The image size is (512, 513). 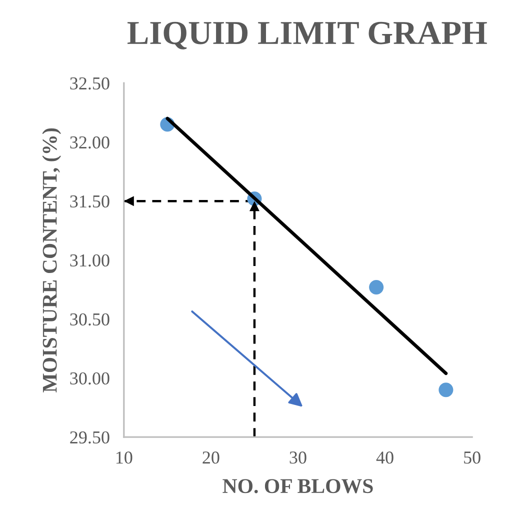 What do you see at coordinates (90, 201) in the screenshot?
I see `y-tick-label: 31.50` at bounding box center [90, 201].